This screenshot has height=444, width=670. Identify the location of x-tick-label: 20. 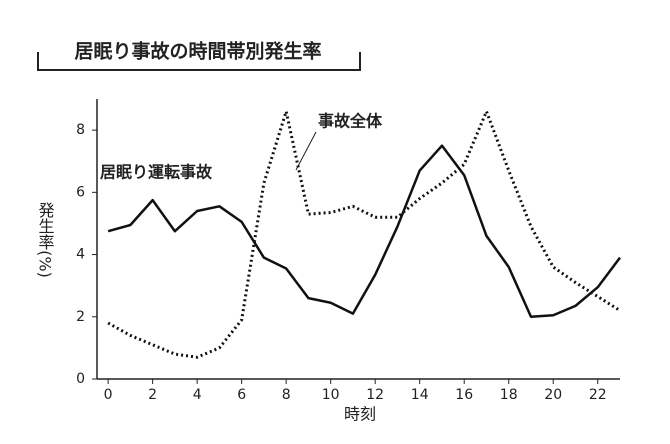
(553, 395).